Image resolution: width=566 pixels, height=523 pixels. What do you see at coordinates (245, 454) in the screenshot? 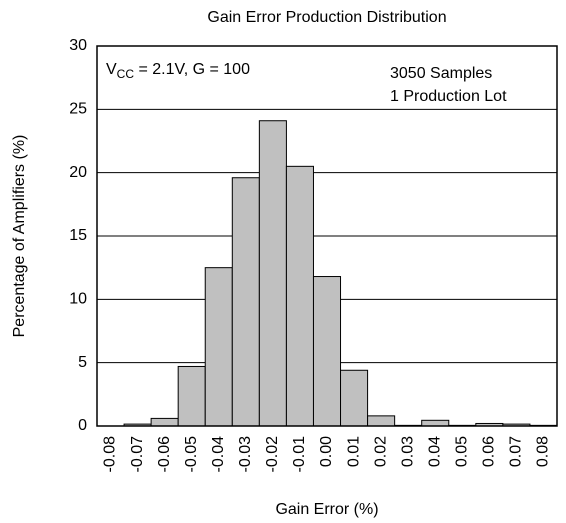
I see `x-tick-label: -0.03` at bounding box center [245, 454].